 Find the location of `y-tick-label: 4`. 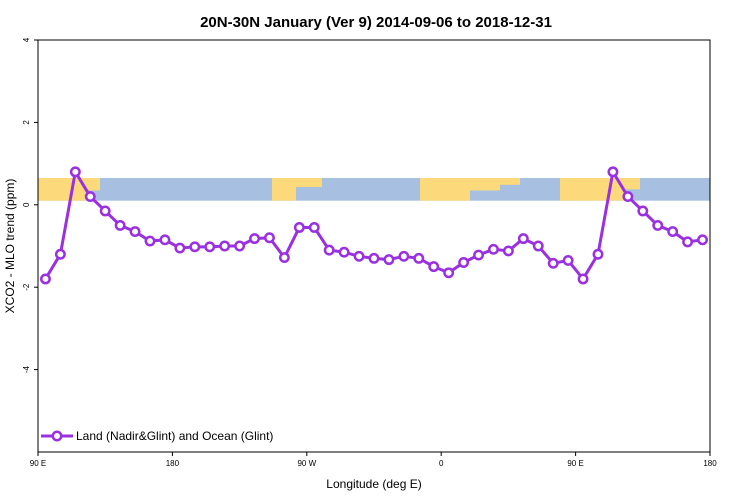

y-tick-label: 4 is located at coordinates (26, 39).